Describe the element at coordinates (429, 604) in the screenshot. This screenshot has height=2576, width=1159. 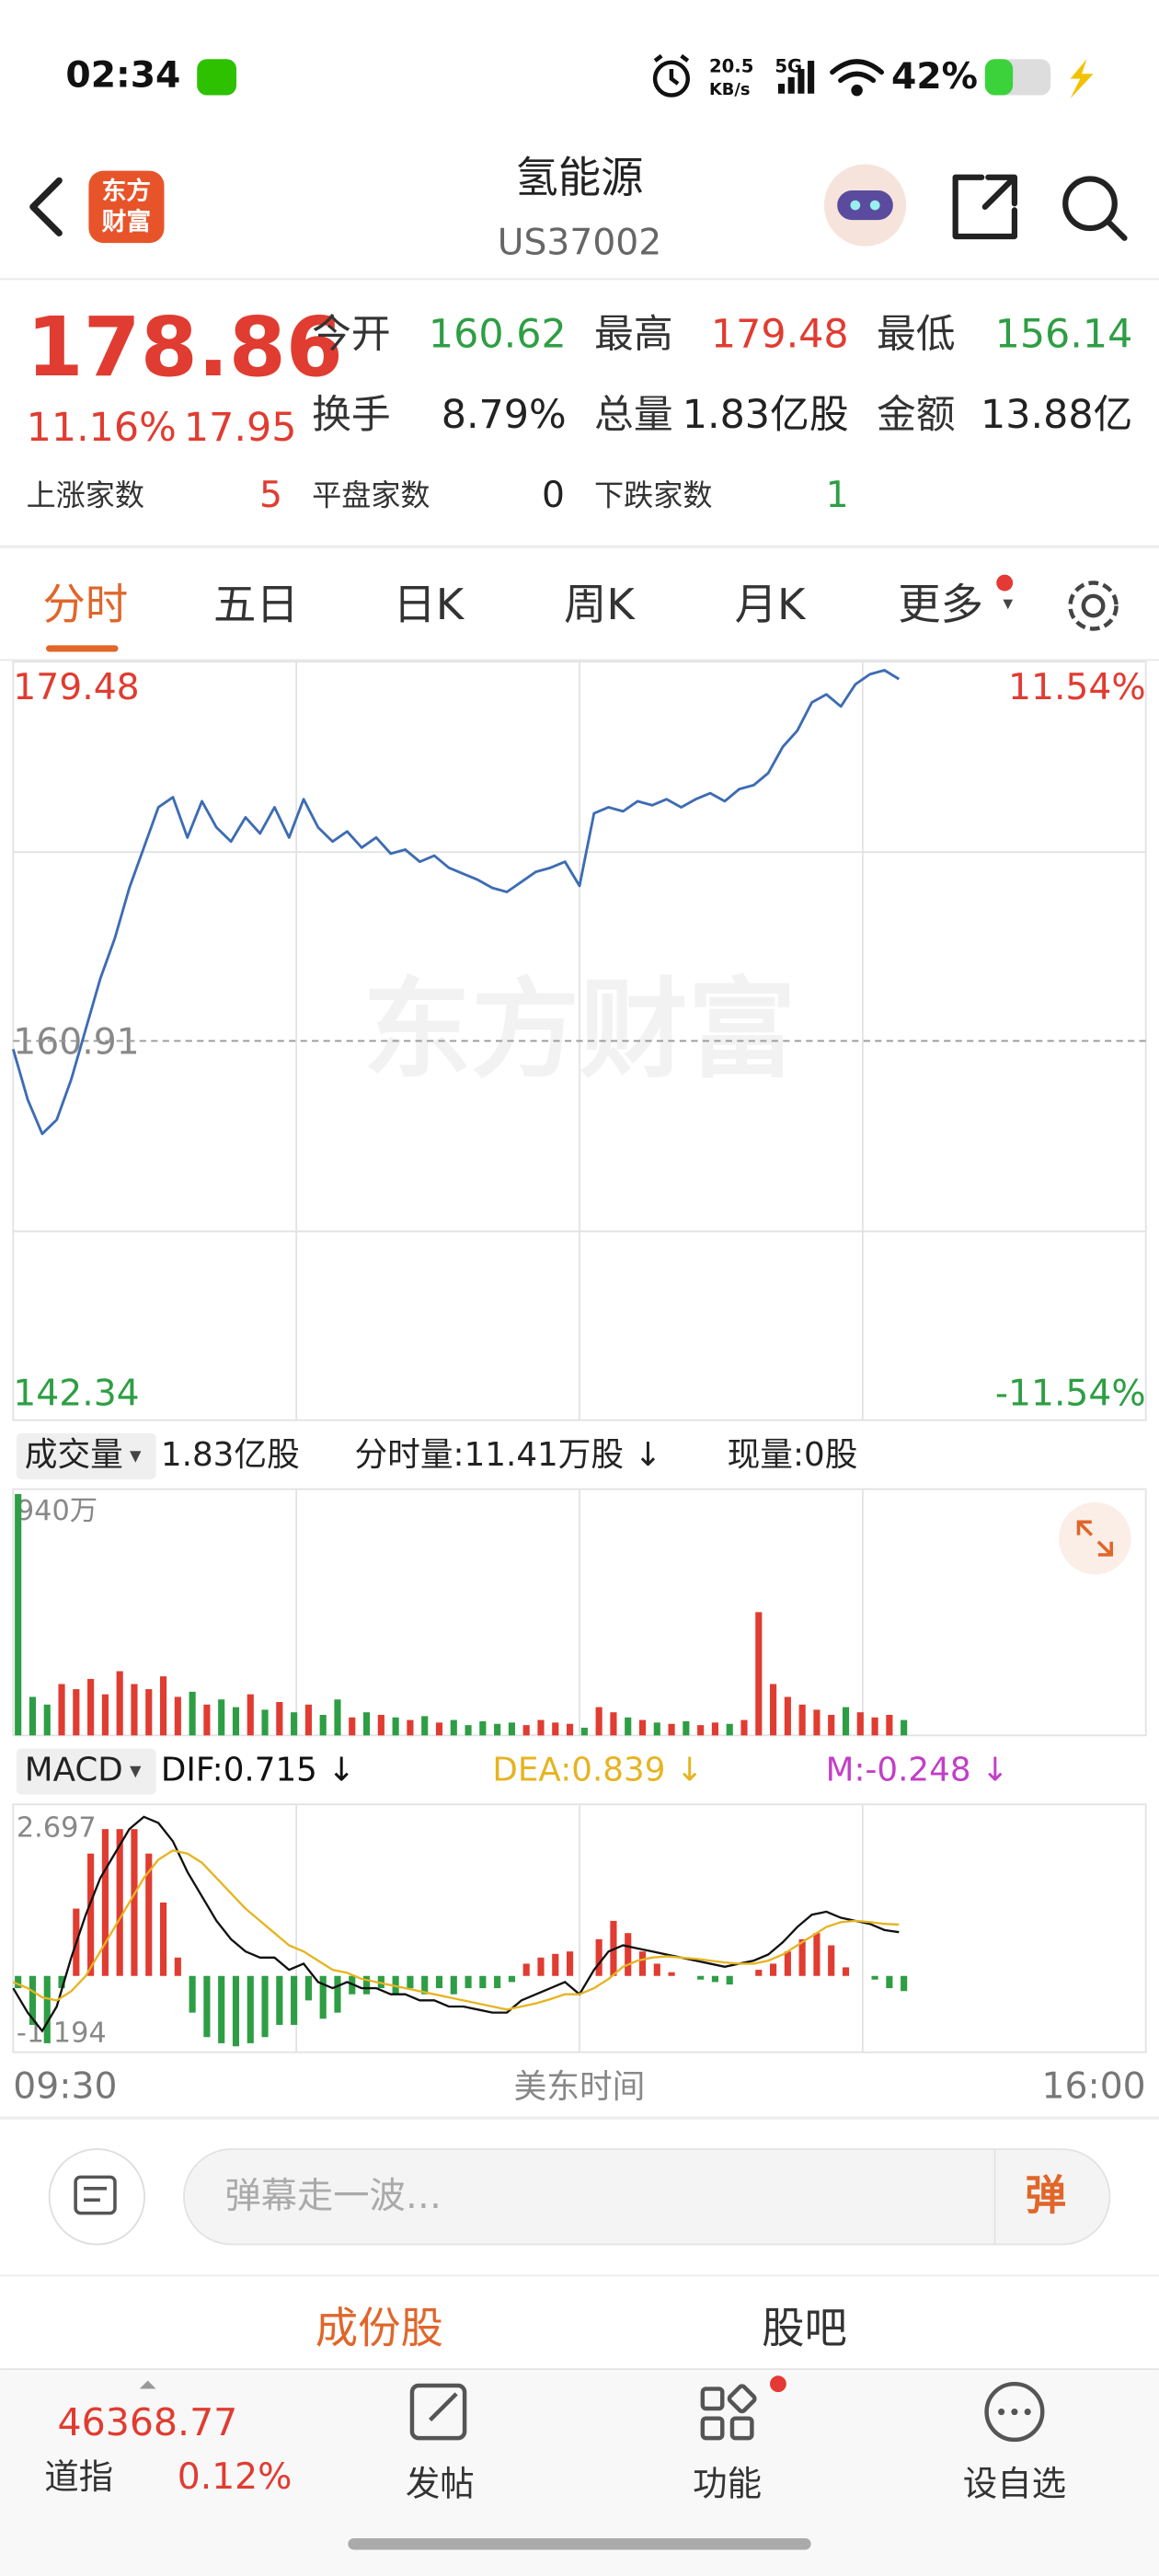
I see `period-tab: 日K` at that location.